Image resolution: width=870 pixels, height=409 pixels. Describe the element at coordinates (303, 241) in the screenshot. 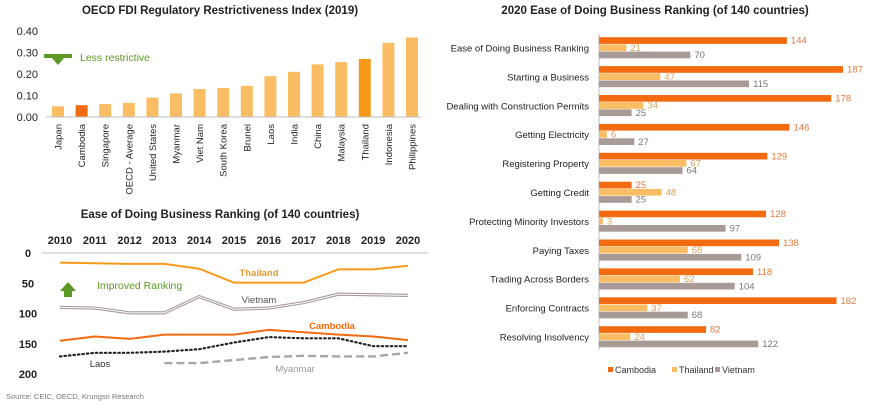

I see `x-tick-label: 2017` at that location.